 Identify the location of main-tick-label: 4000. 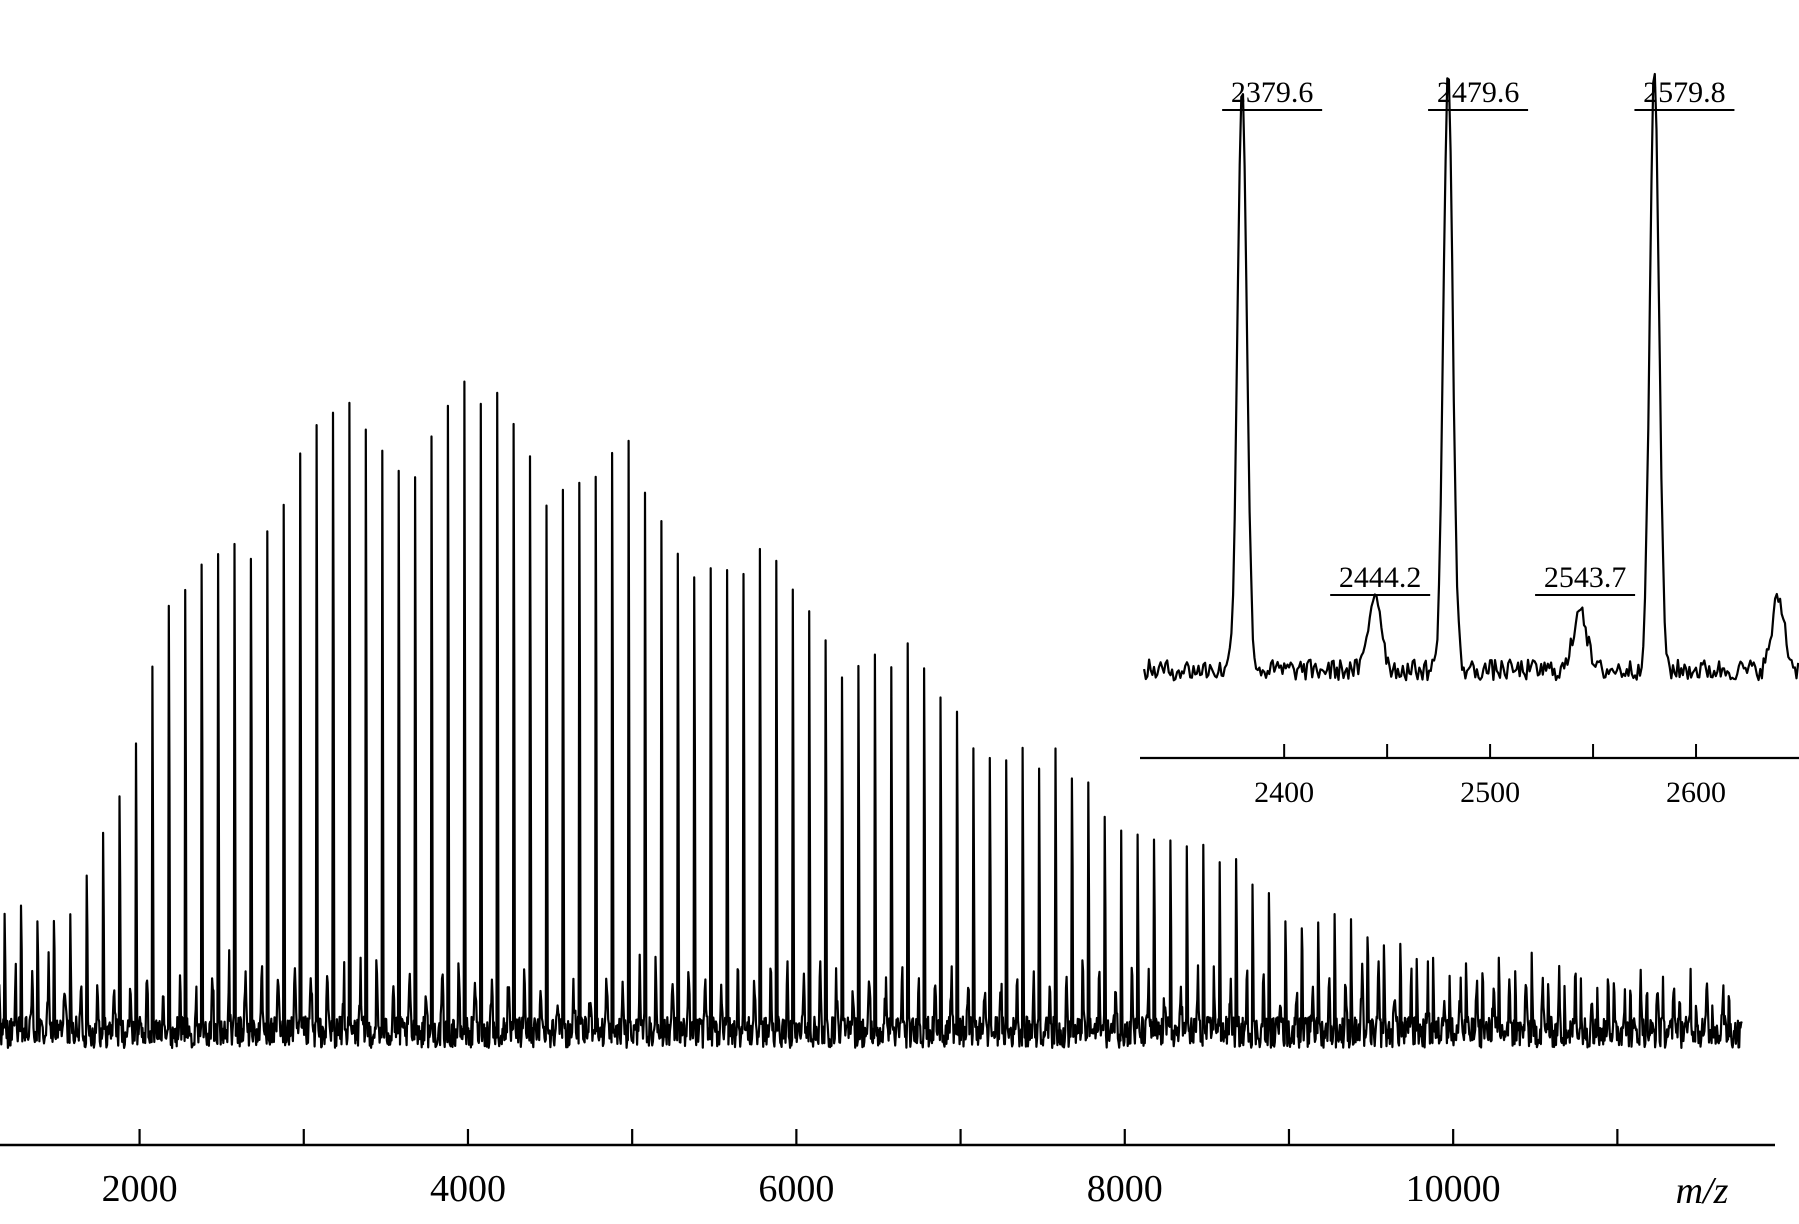
(468, 1189).